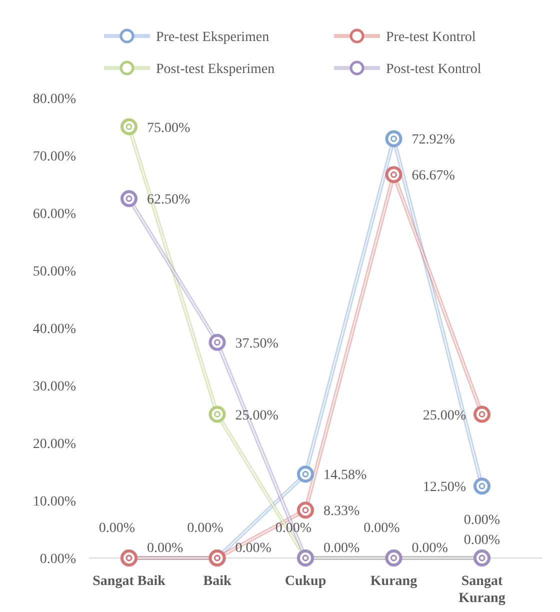  I want to click on y-tick-label: 50.00%, so click(54, 272).